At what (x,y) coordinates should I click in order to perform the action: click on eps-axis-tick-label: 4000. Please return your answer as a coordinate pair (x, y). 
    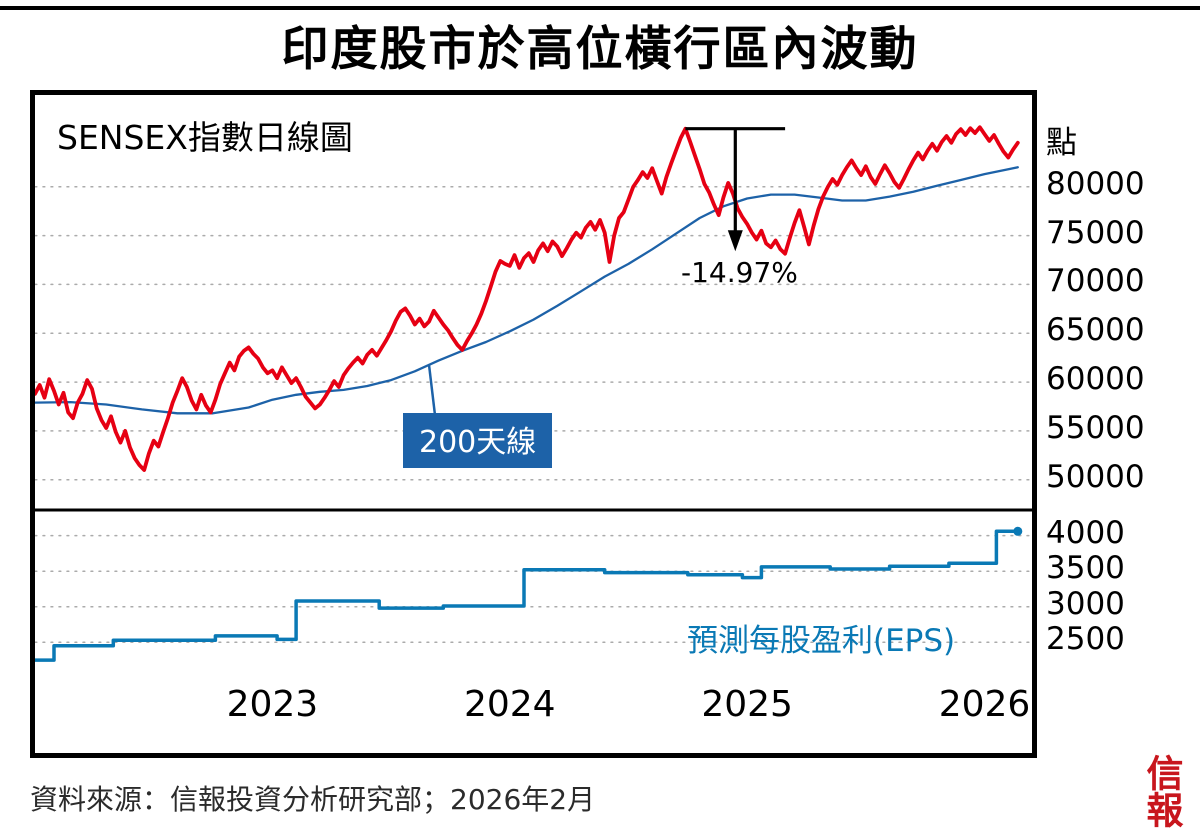
    Looking at the image, I should click on (1085, 532).